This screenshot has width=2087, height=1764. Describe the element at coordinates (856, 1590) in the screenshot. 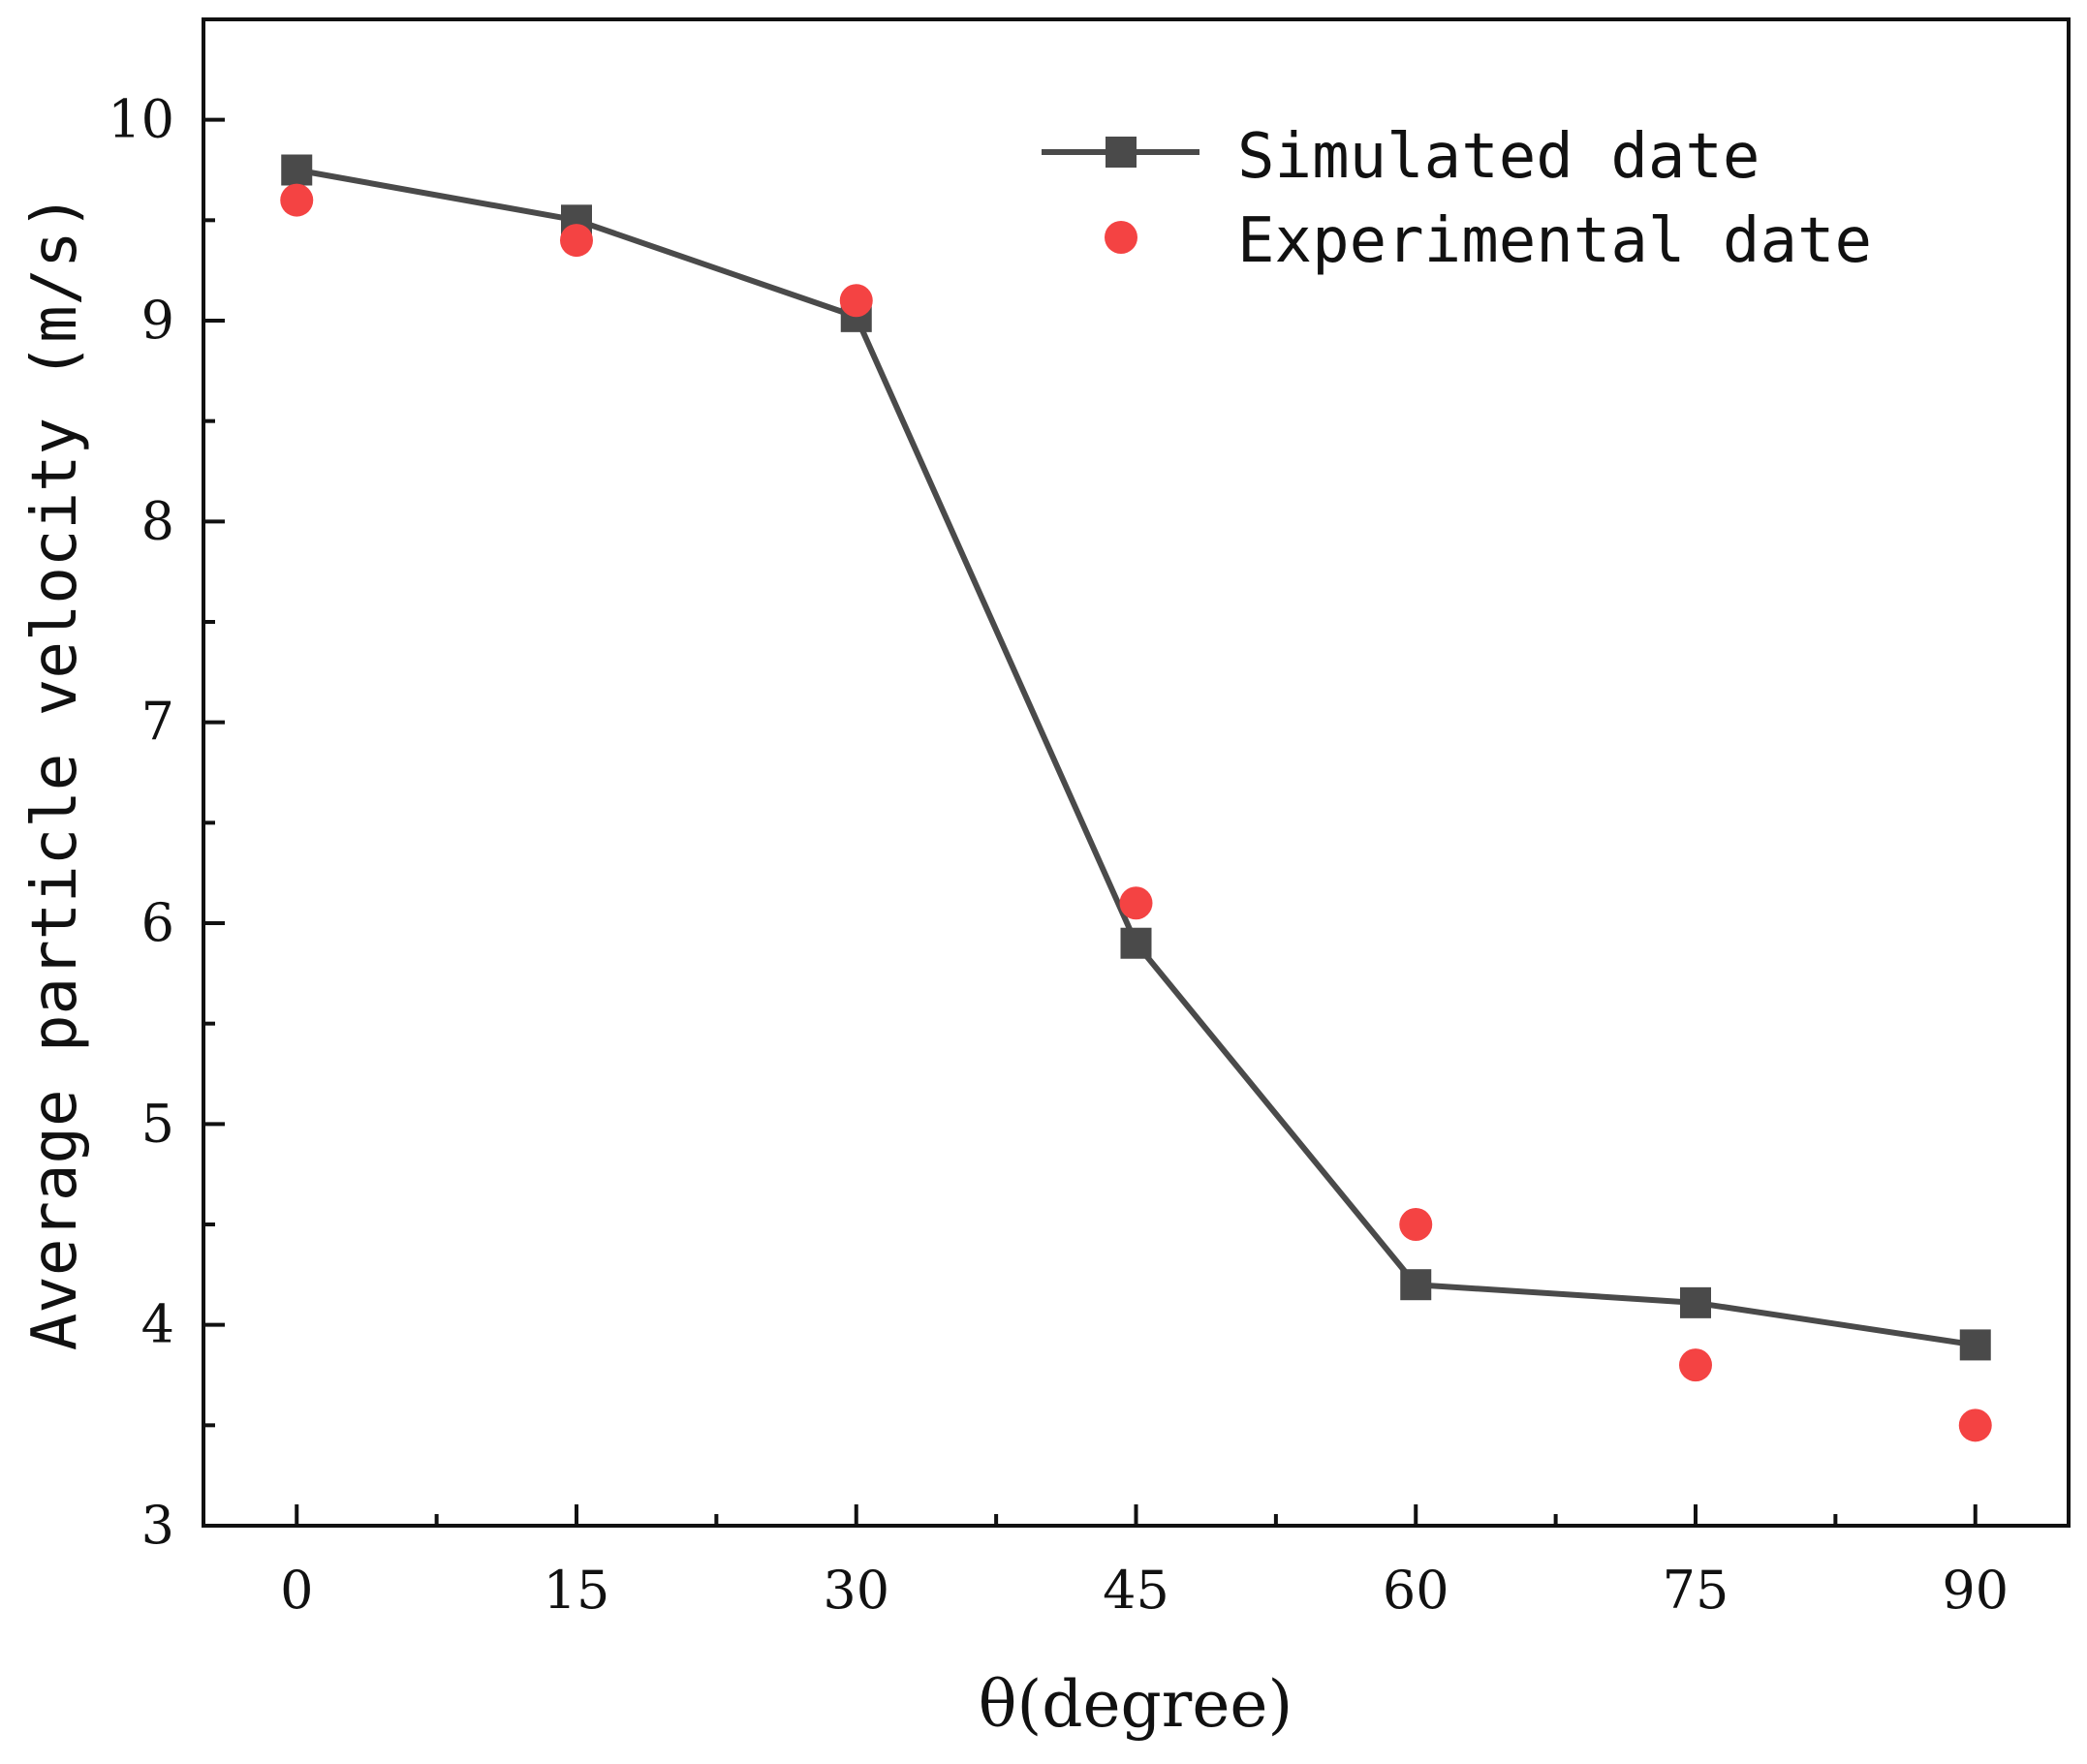

I see `x-tick-label: 30` at that location.